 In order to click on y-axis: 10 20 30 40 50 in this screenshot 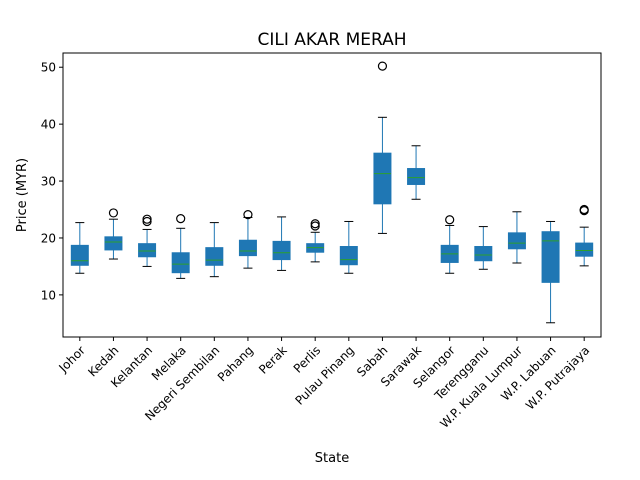, I will do `click(52, 181)`.